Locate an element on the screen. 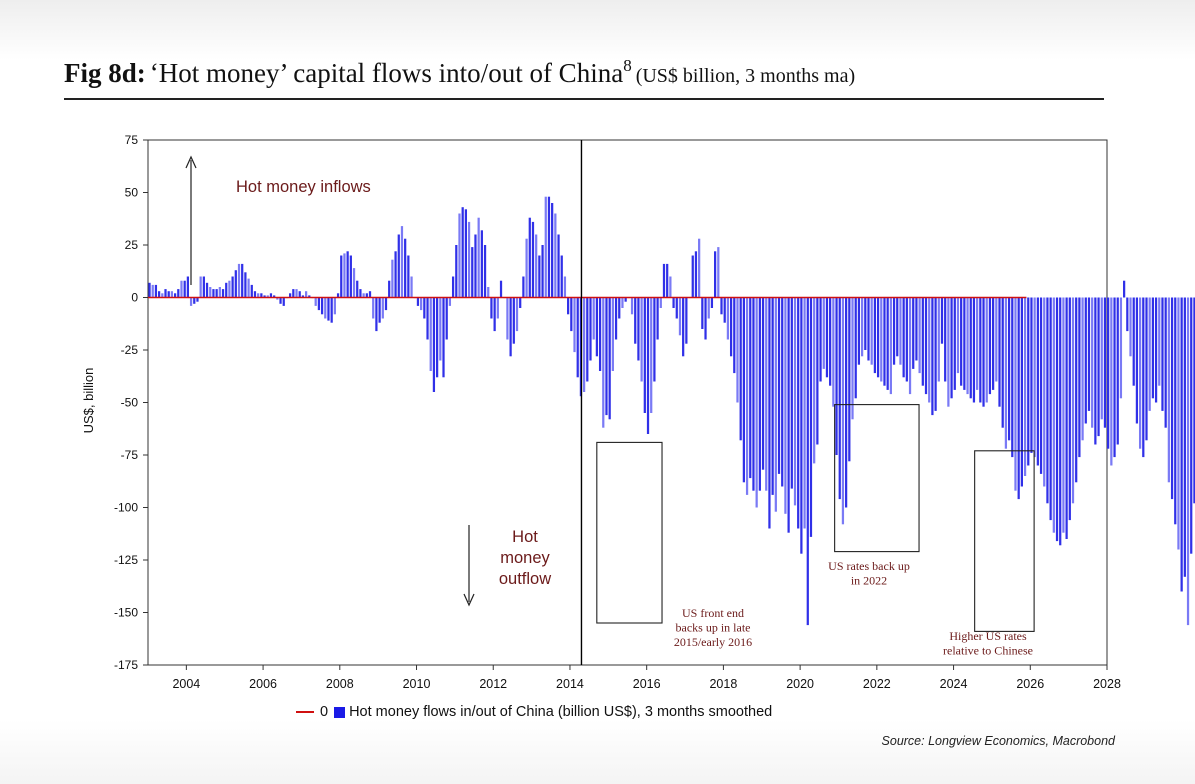 This screenshot has height=784, width=1195. annotation-box3-line: Higher US rates is located at coordinates (988, 636).